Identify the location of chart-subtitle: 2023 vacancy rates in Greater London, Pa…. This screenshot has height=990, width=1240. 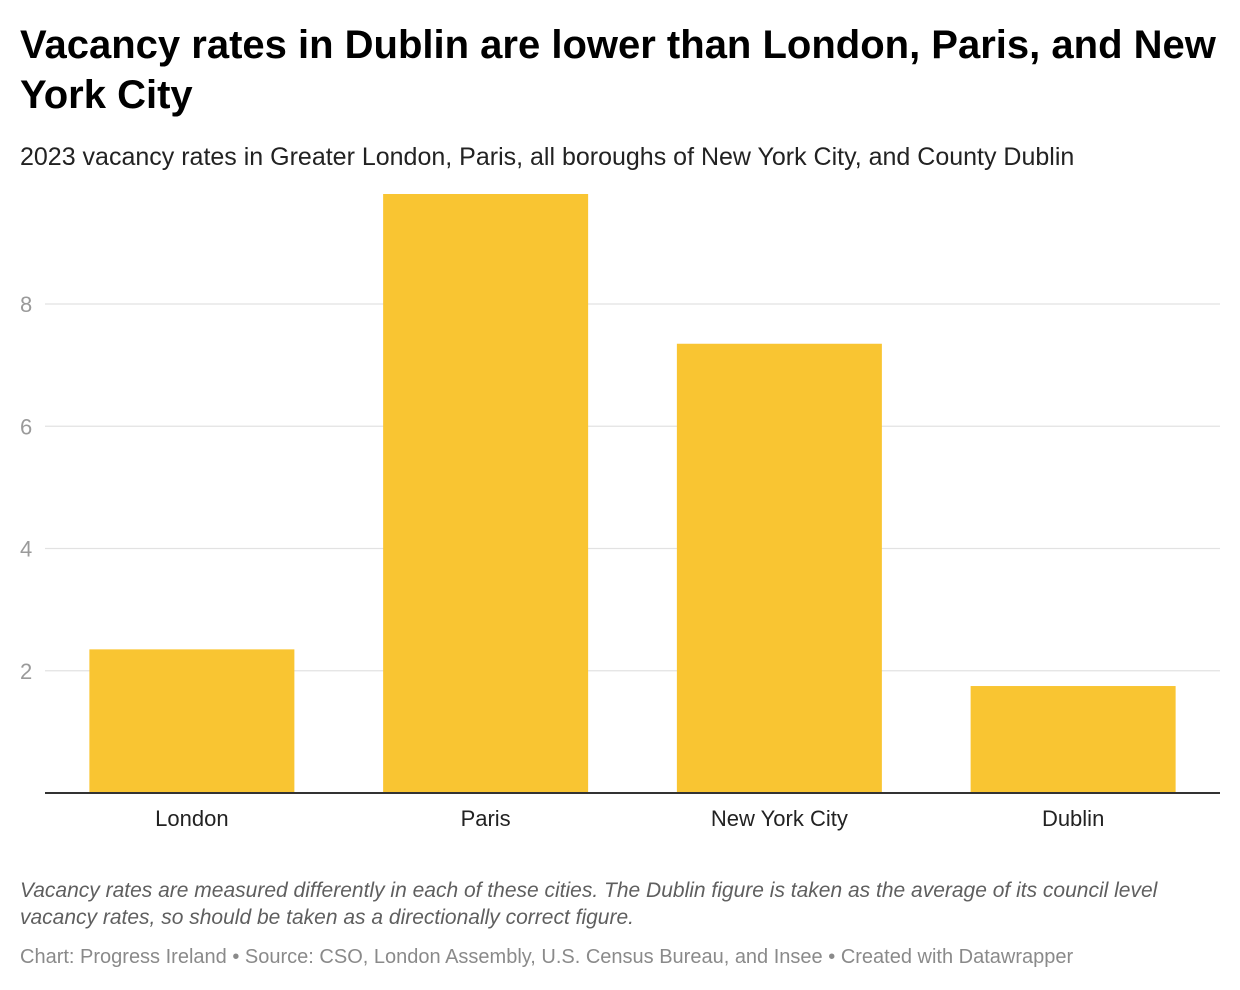
(547, 157).